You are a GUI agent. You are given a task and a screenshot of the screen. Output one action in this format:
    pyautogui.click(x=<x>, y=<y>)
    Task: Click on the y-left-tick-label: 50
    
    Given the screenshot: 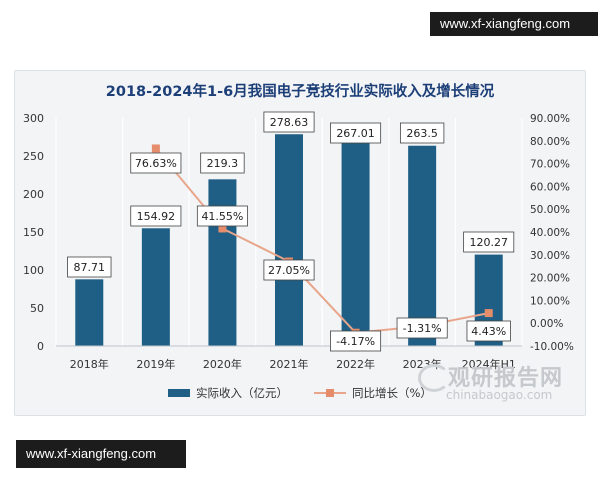 What is the action you would take?
    pyautogui.click(x=37, y=308)
    